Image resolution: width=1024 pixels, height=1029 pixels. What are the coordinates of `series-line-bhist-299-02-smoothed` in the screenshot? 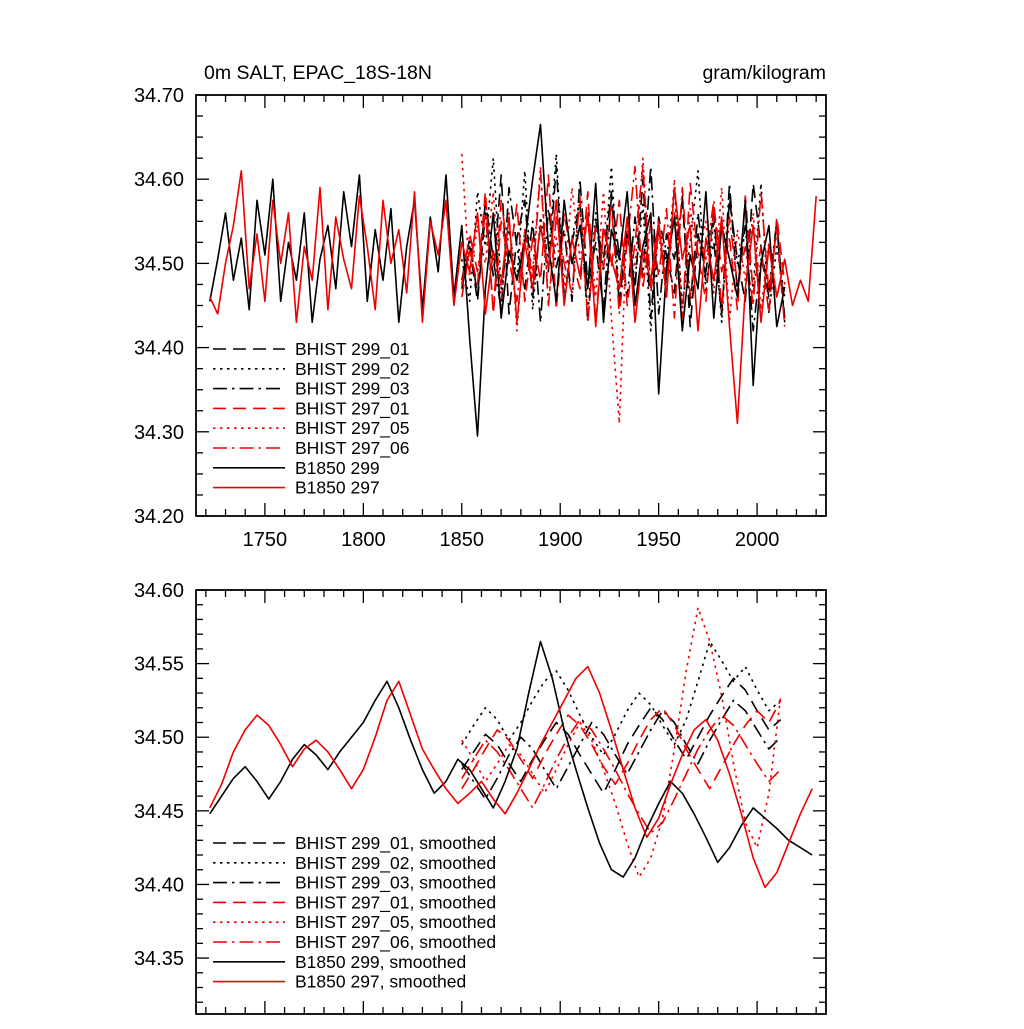 It's located at (621, 698).